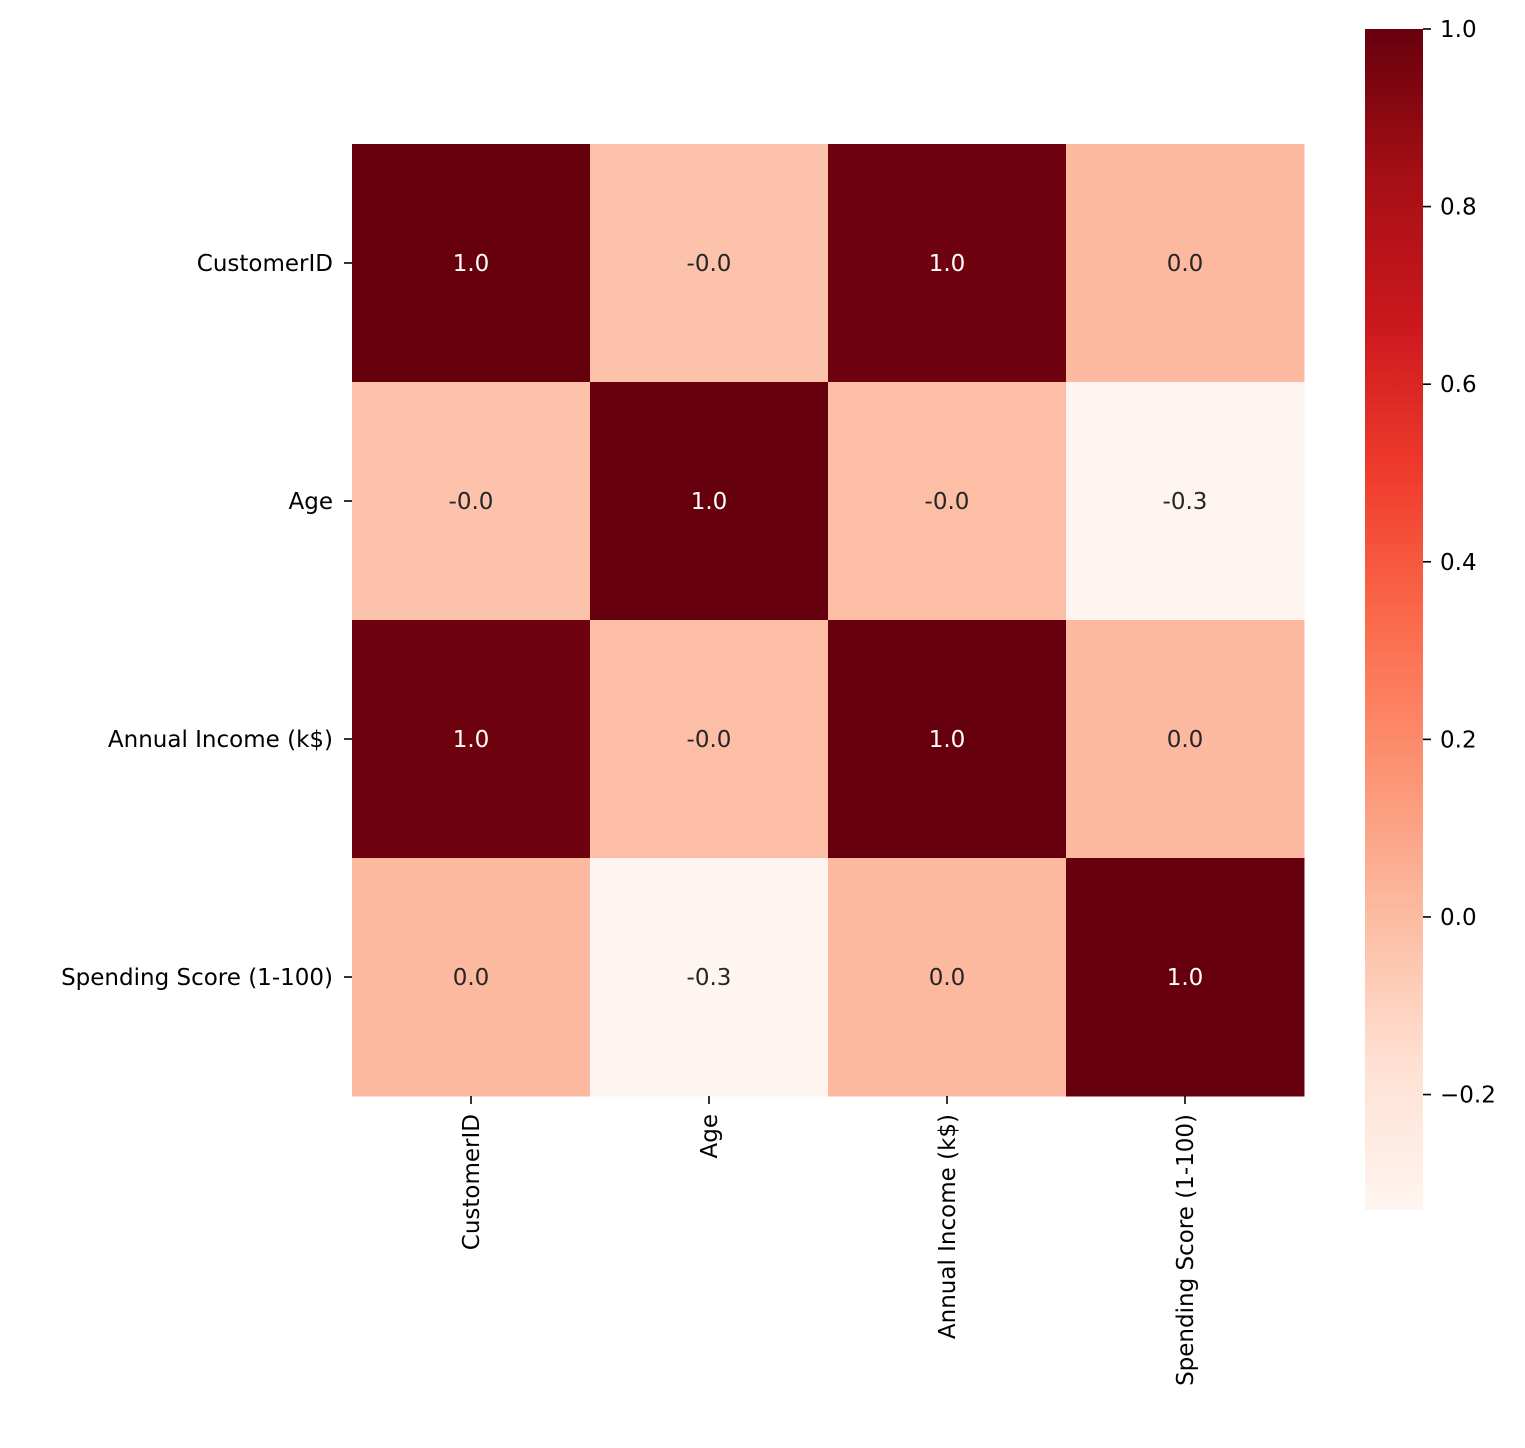 Image resolution: width=1525 pixels, height=1448 pixels. I want to click on y-tick-label: Age, so click(311, 502).